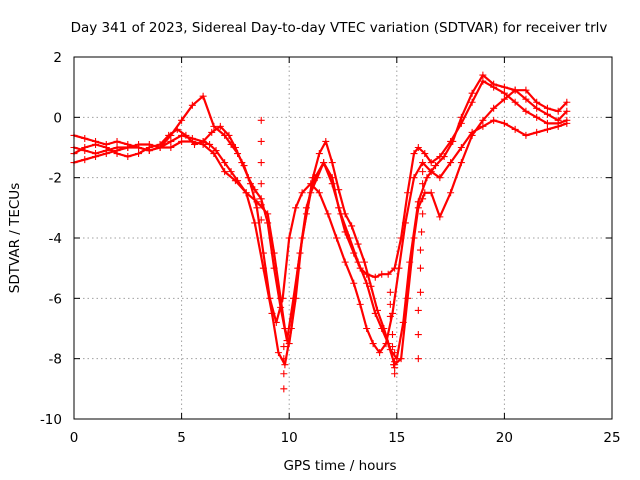  Describe the element at coordinates (51, 239) in the screenshot. I see `y-tick-labels: -10 -8 -6 -4 -2 0 2` at that location.